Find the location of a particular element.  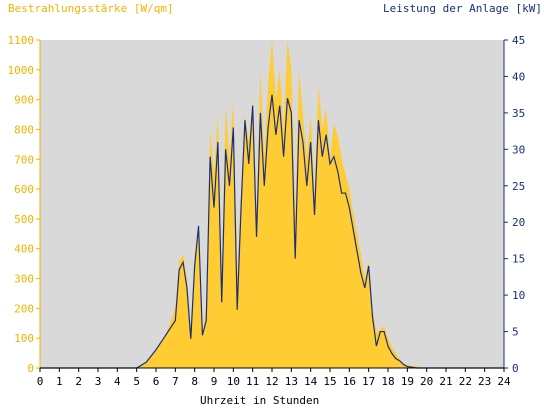

right-tick-label: 30 is located at coordinates (518, 149).